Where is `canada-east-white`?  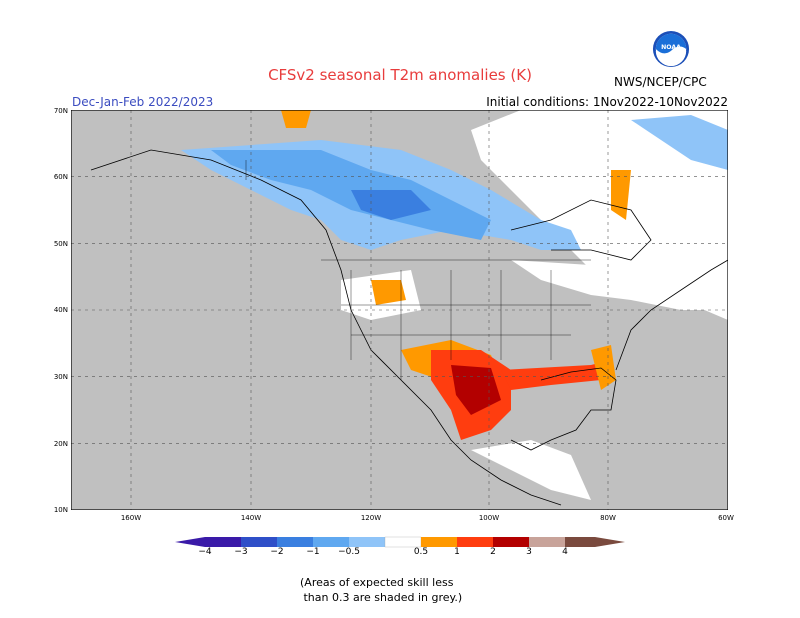
canada-east-white is located at coordinates (599, 215).